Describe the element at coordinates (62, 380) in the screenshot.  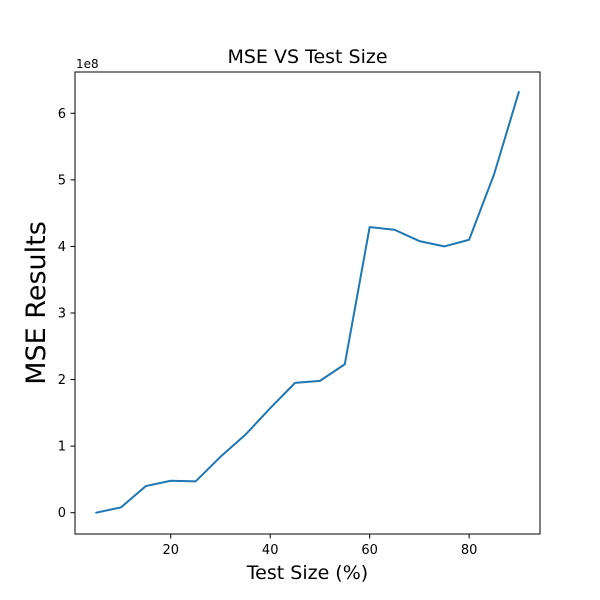
I see `y-tick-label: 2` at that location.